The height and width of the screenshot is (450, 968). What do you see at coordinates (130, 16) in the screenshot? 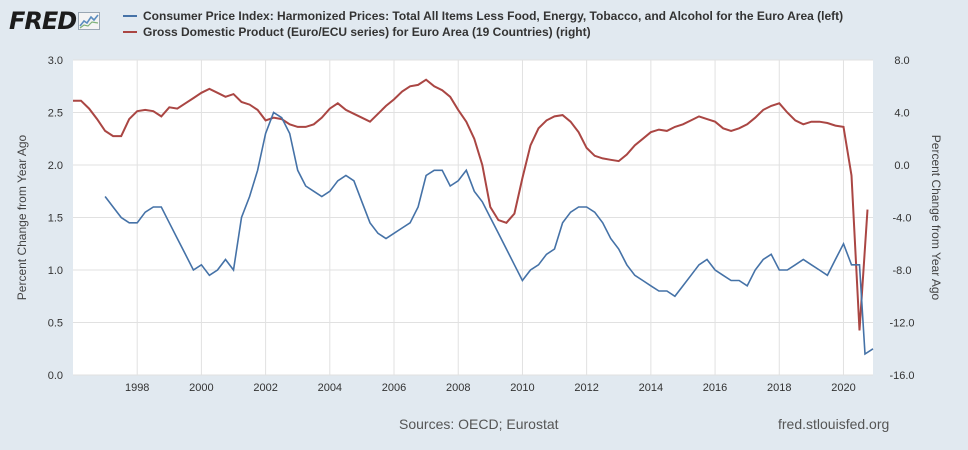
I see `legend-swatch-cpi` at bounding box center [130, 16].